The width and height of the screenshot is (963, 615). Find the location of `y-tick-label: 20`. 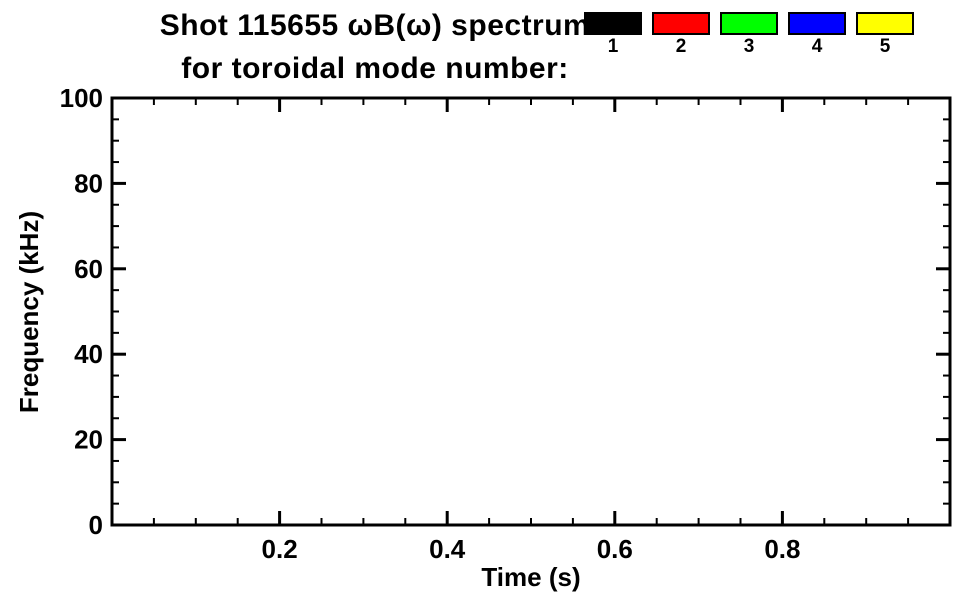

y-tick-label: 20 is located at coordinates (88, 440).